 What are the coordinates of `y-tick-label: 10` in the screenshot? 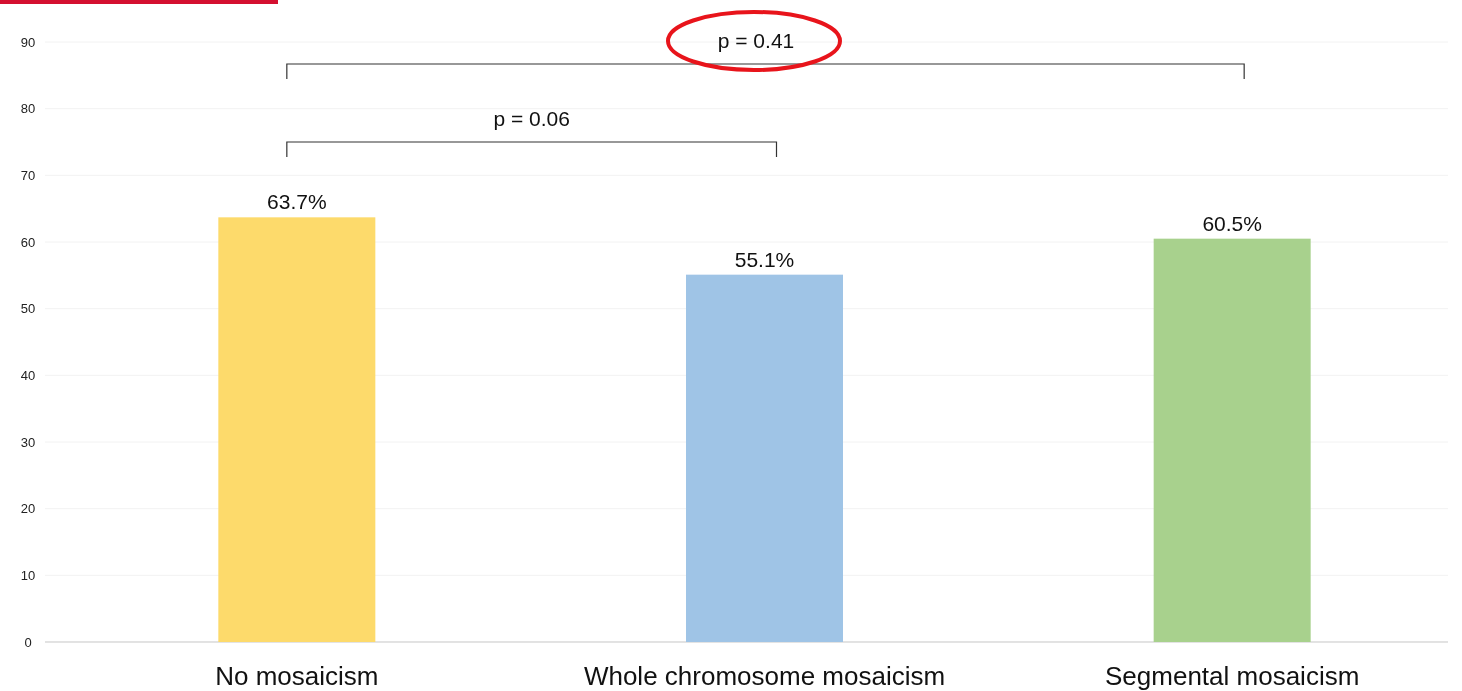 It's located at (28, 575).